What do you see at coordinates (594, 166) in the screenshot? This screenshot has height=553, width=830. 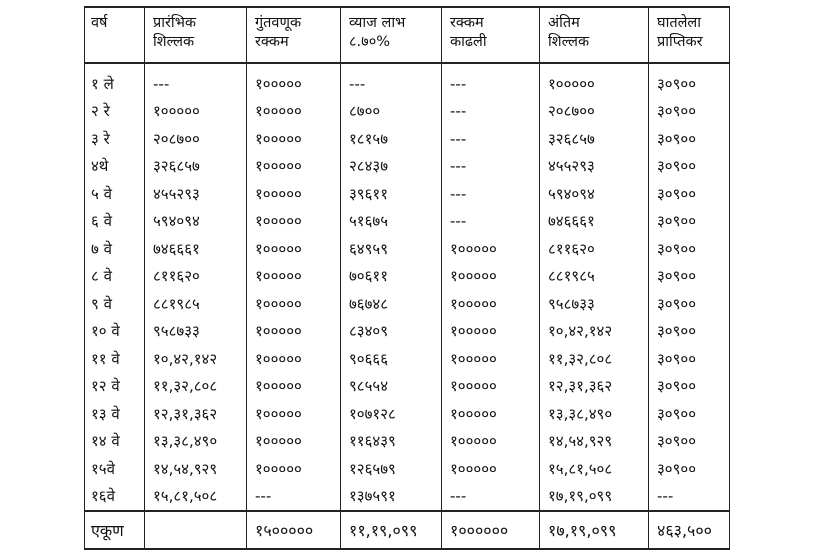 I see `cell-closing-balance: ४५५२९३` at bounding box center [594, 166].